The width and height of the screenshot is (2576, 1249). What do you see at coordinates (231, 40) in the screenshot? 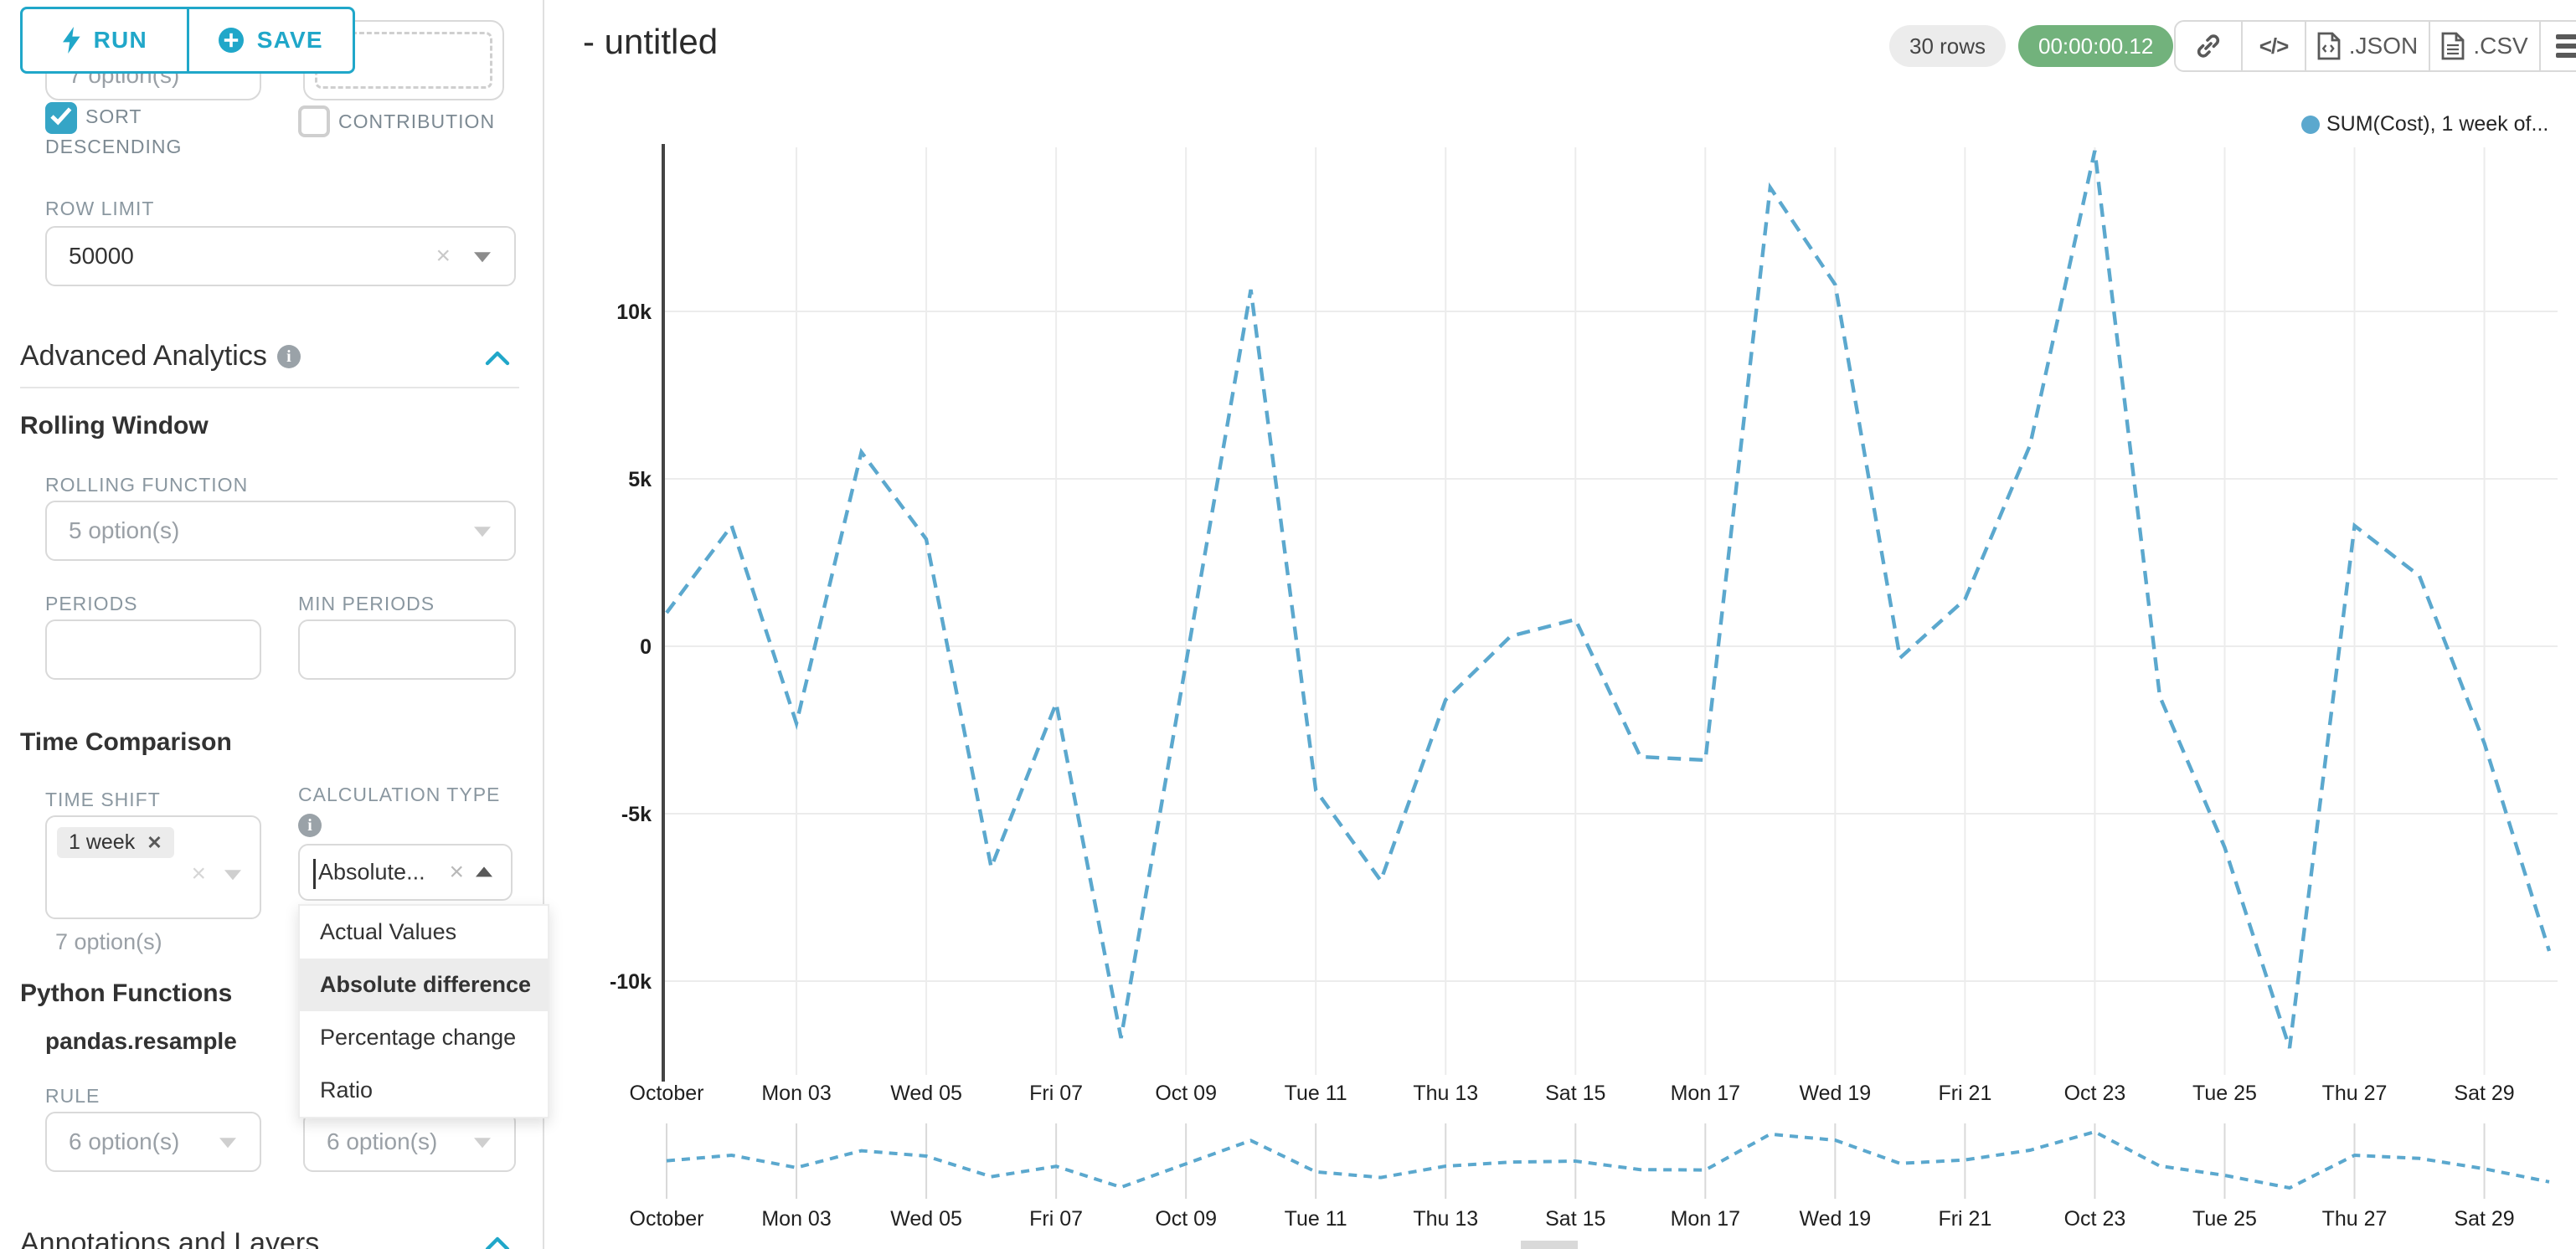
I see `plus-circle-icon` at bounding box center [231, 40].